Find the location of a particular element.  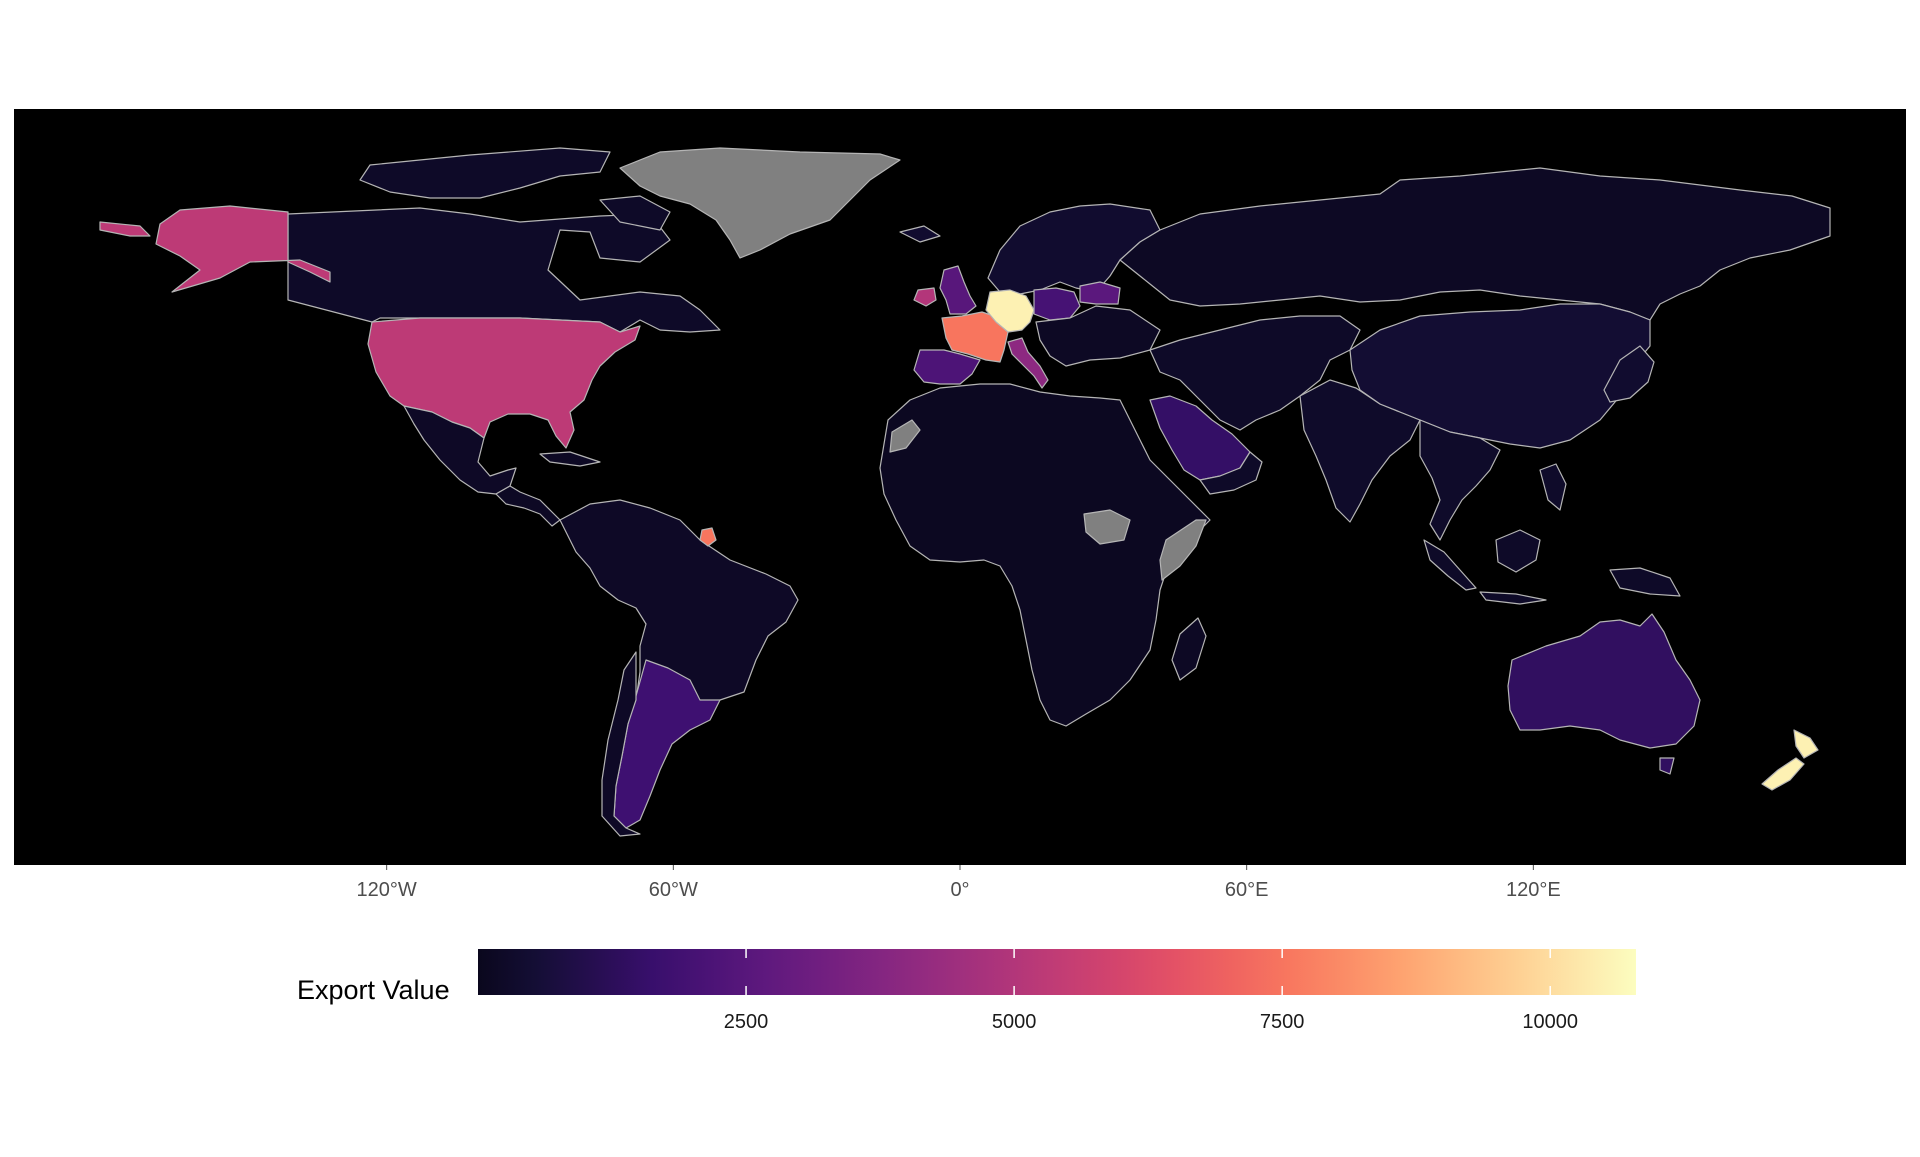

region-new-zealand-north is located at coordinates (1806, 744).